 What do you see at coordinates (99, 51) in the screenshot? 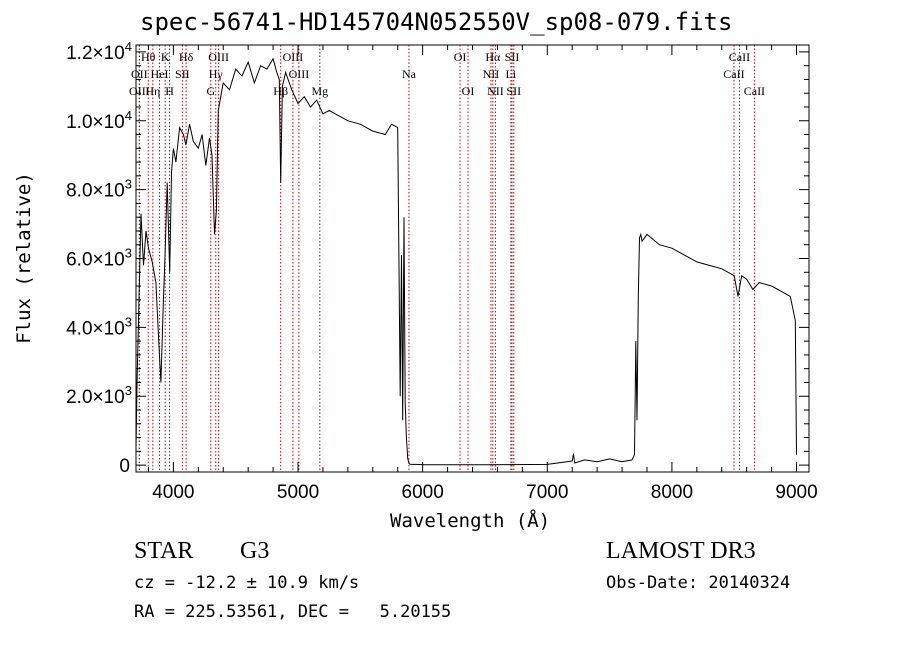
I see `y-tick-label: 1.2×10⁴` at bounding box center [99, 51].